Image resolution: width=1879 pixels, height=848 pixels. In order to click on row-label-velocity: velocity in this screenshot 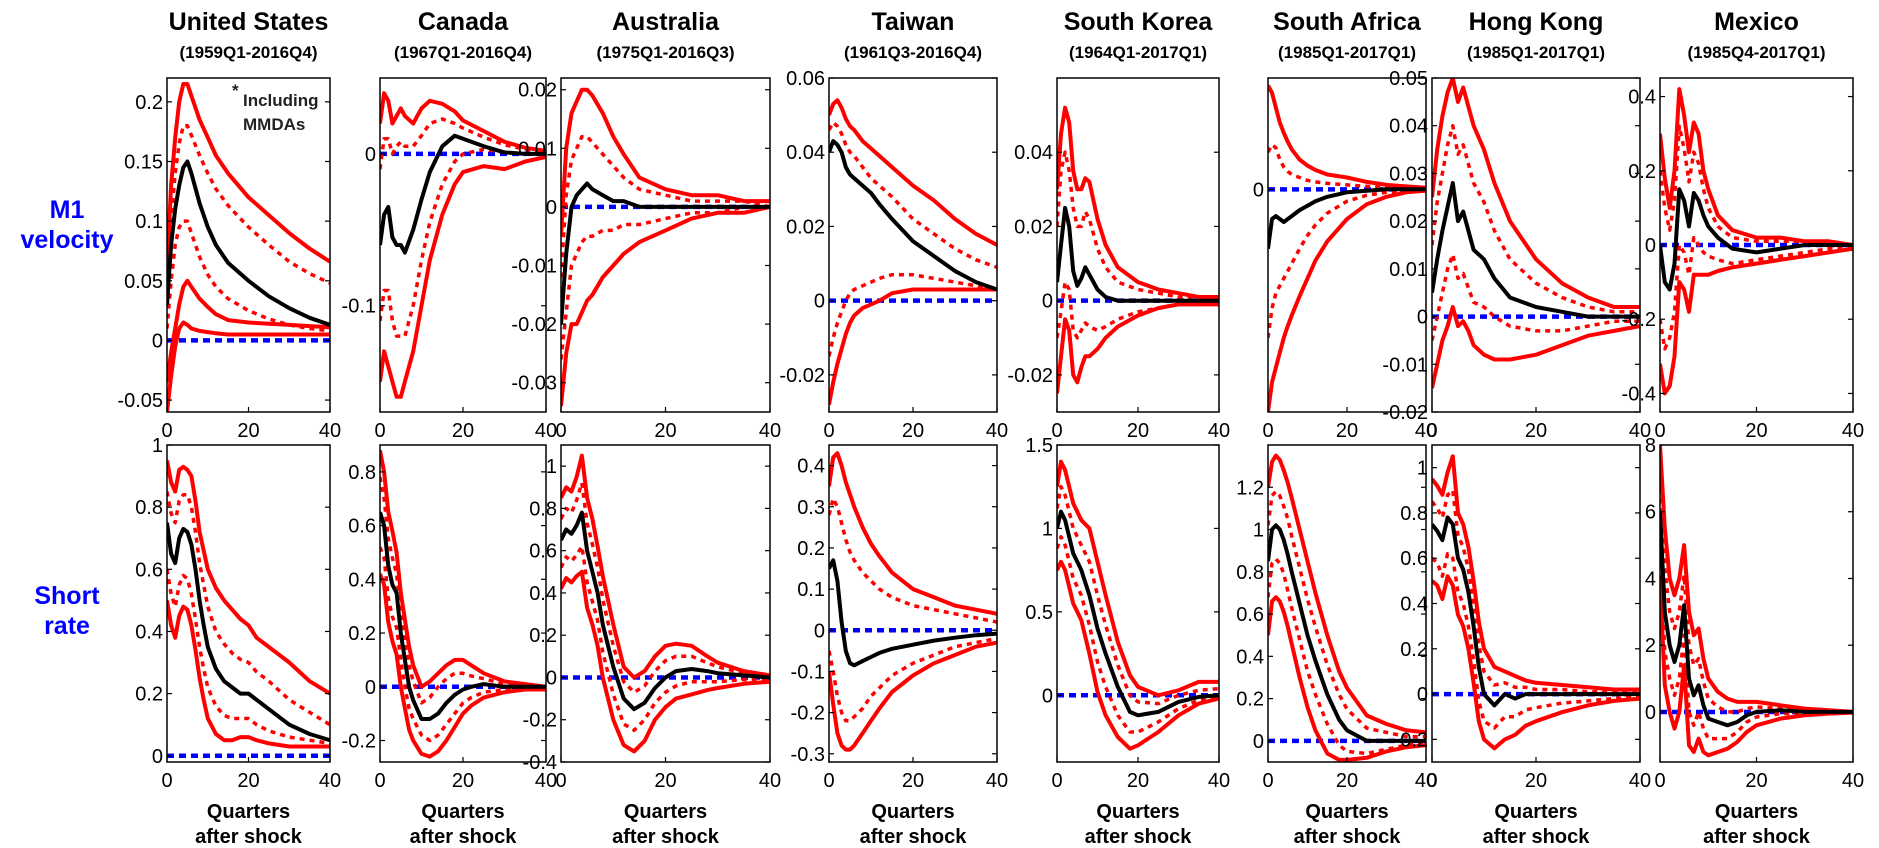, I will do `click(66, 240)`.